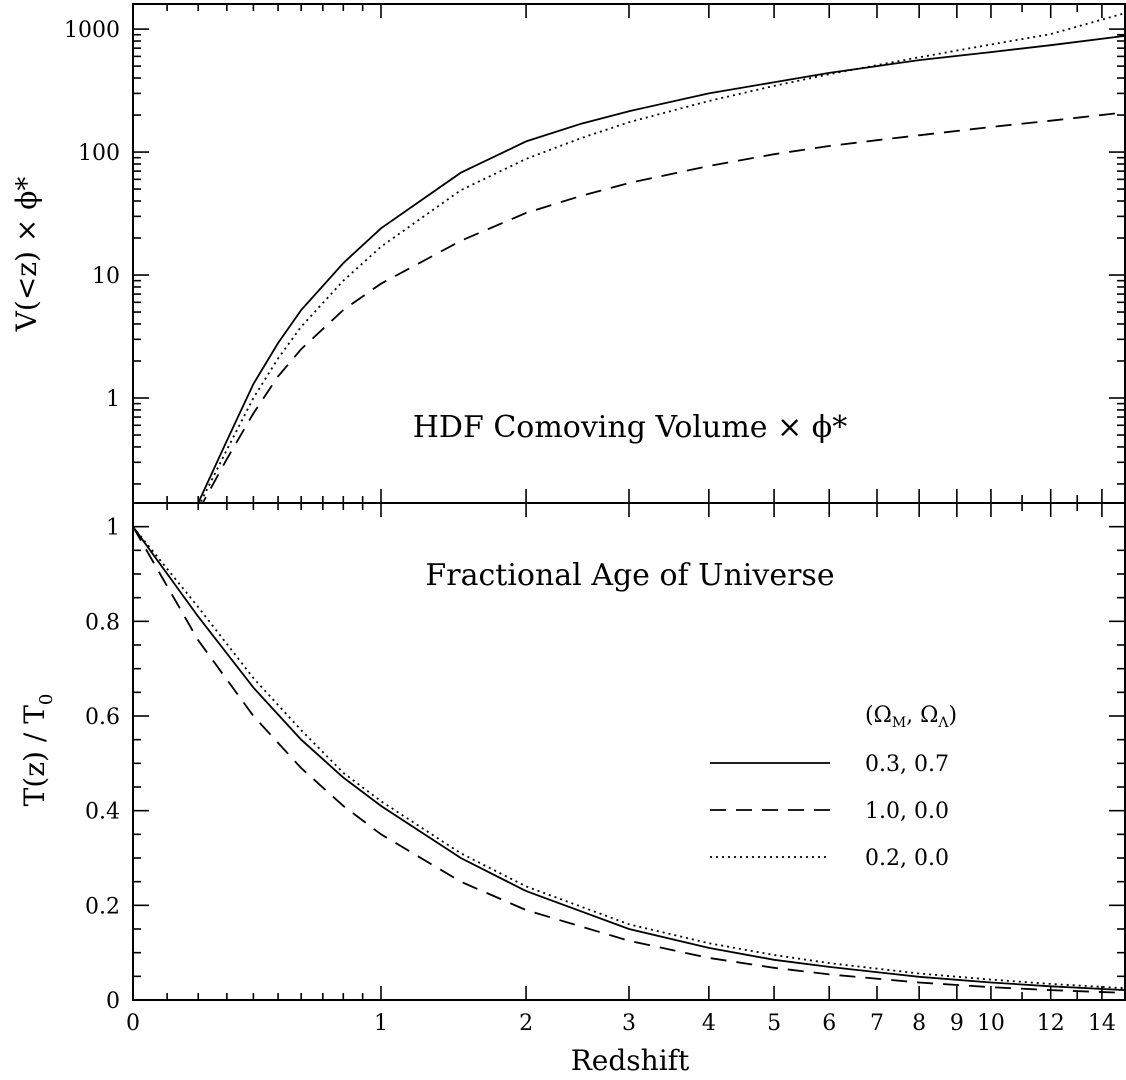 This screenshot has width=1126, height=1080. What do you see at coordinates (919, 1023) in the screenshot?
I see `x-tick-label: 8` at bounding box center [919, 1023].